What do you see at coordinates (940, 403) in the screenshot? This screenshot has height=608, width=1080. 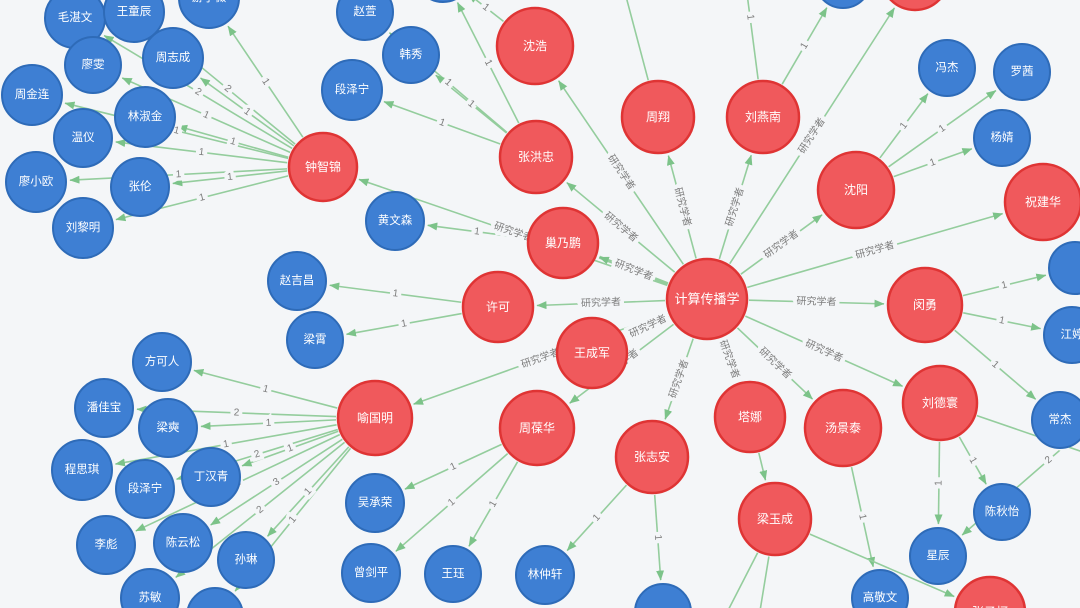 I see `graph-node-liudehuan: 刘德寰` at bounding box center [940, 403].